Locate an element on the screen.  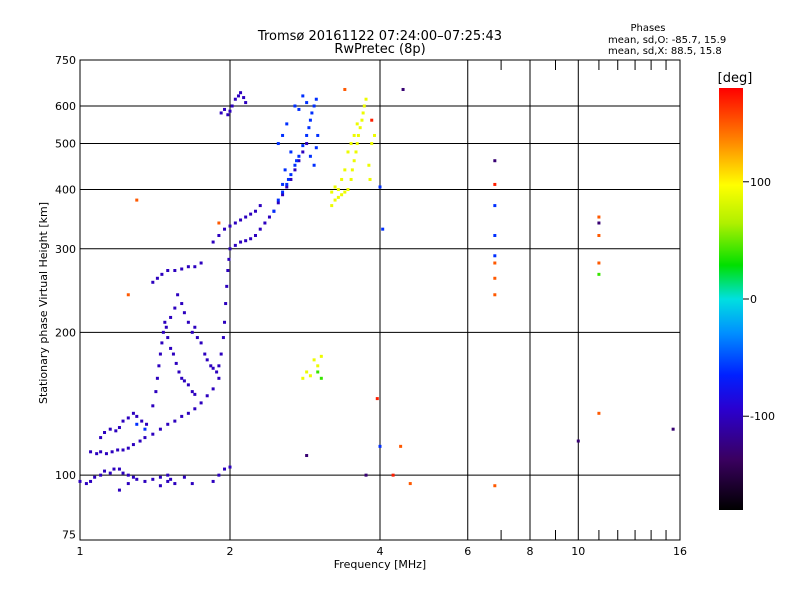
colorbar-unit: [deg] is located at coordinates (735, 78).